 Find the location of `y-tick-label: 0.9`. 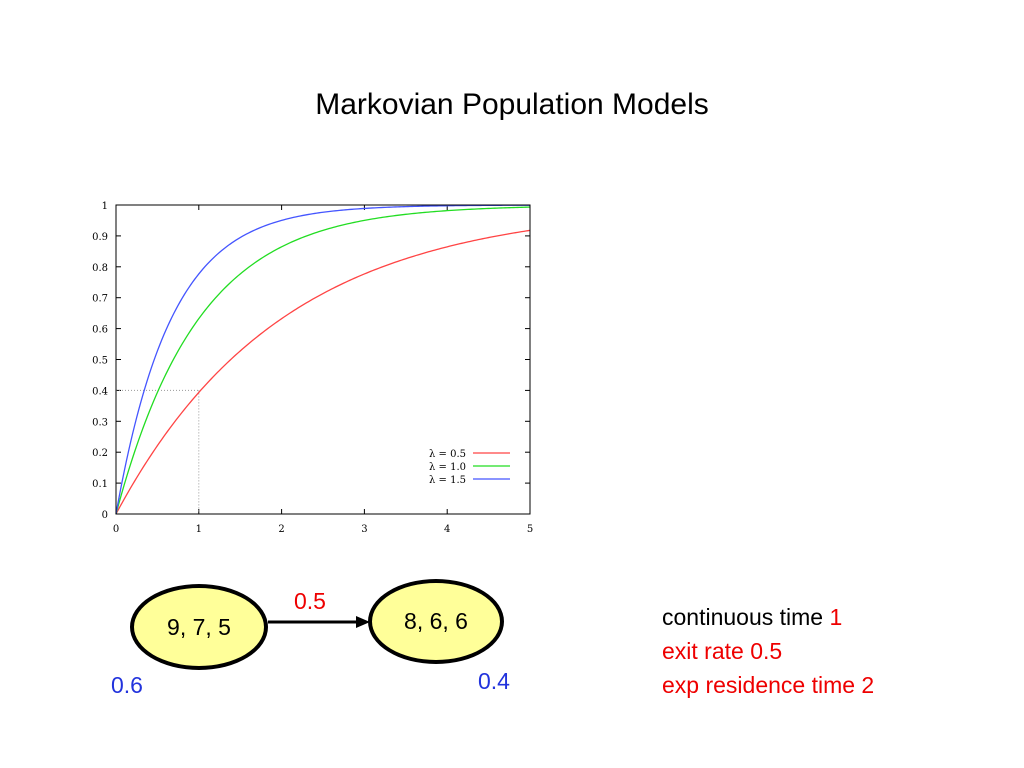

y-tick-label: 0.9 is located at coordinates (100, 237).